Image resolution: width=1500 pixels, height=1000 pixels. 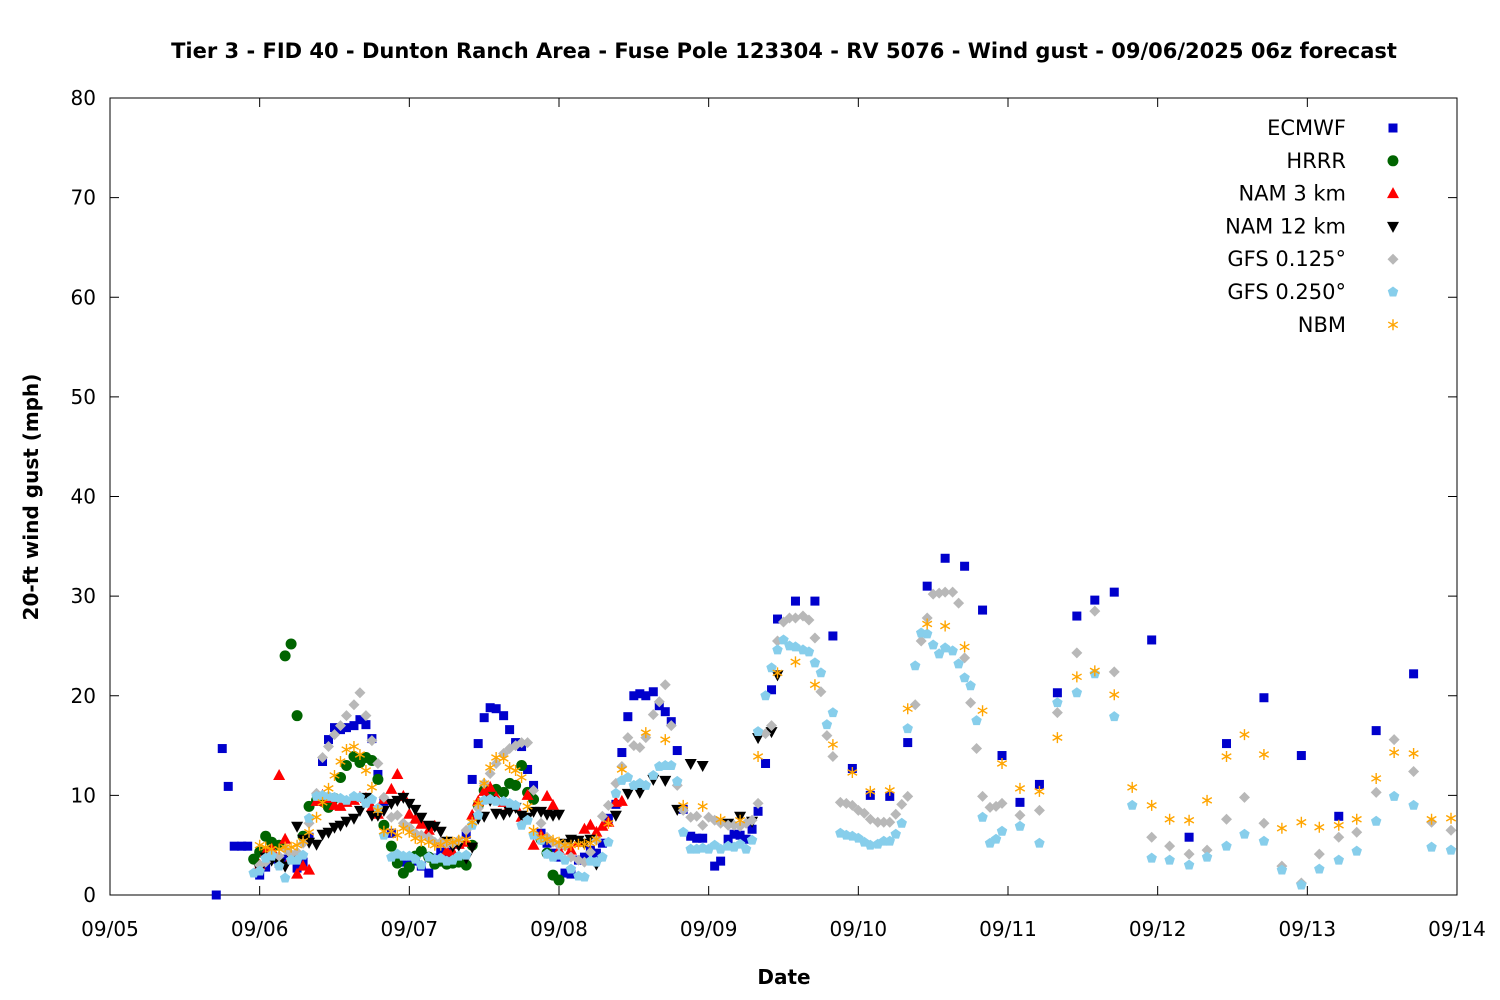 What do you see at coordinates (110, 929) in the screenshot?
I see `x-tick-label: 09/05` at bounding box center [110, 929].